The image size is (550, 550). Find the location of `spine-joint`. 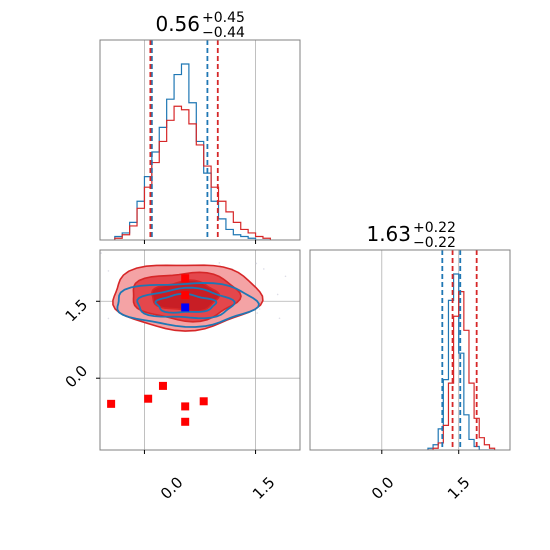

spine-joint is located at coordinates (200, 350).